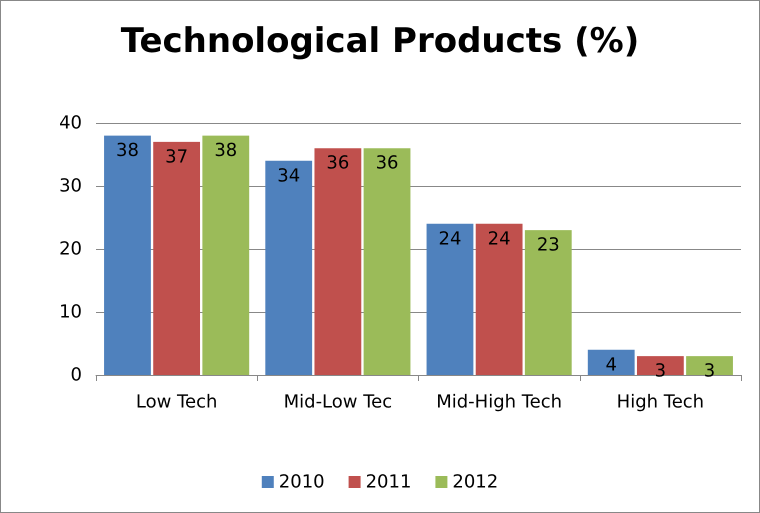  What do you see at coordinates (548, 245) in the screenshot?
I see `data-label: 23` at bounding box center [548, 245].